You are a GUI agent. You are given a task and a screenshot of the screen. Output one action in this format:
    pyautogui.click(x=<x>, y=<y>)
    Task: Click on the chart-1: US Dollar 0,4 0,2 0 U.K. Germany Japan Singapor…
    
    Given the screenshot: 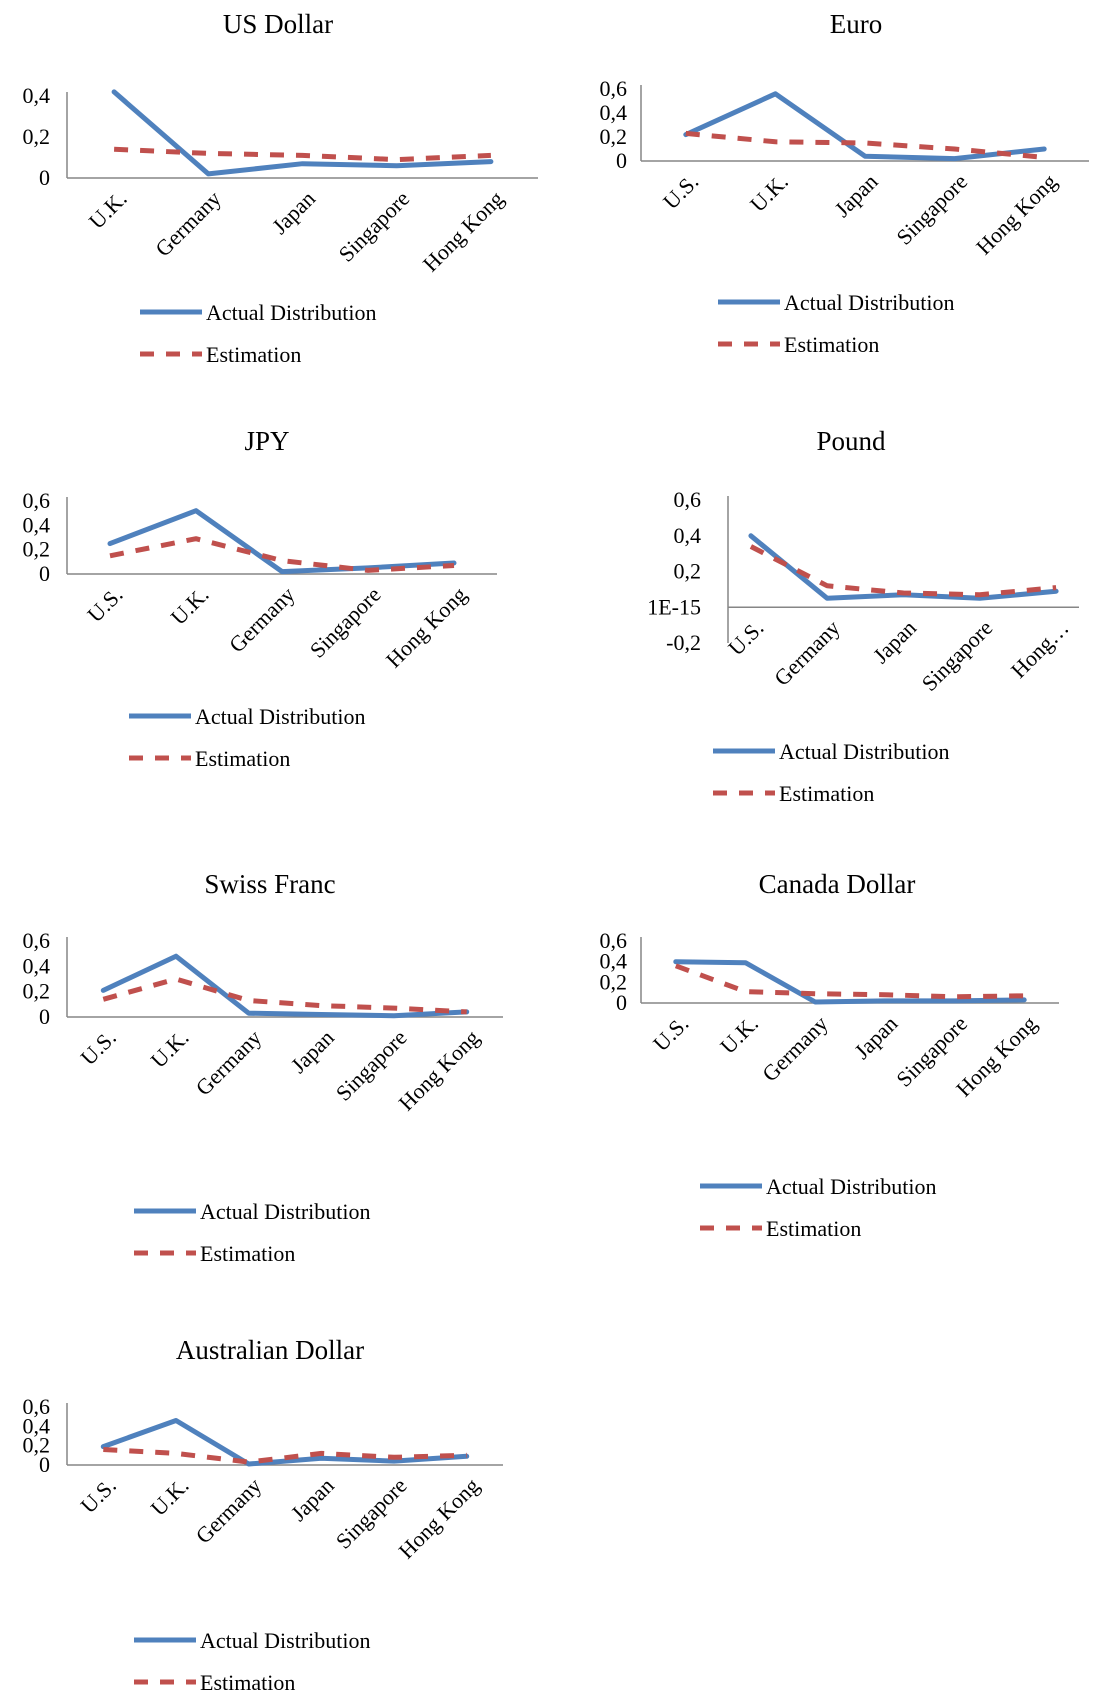 What is the action you would take?
    pyautogui.click(x=280, y=188)
    